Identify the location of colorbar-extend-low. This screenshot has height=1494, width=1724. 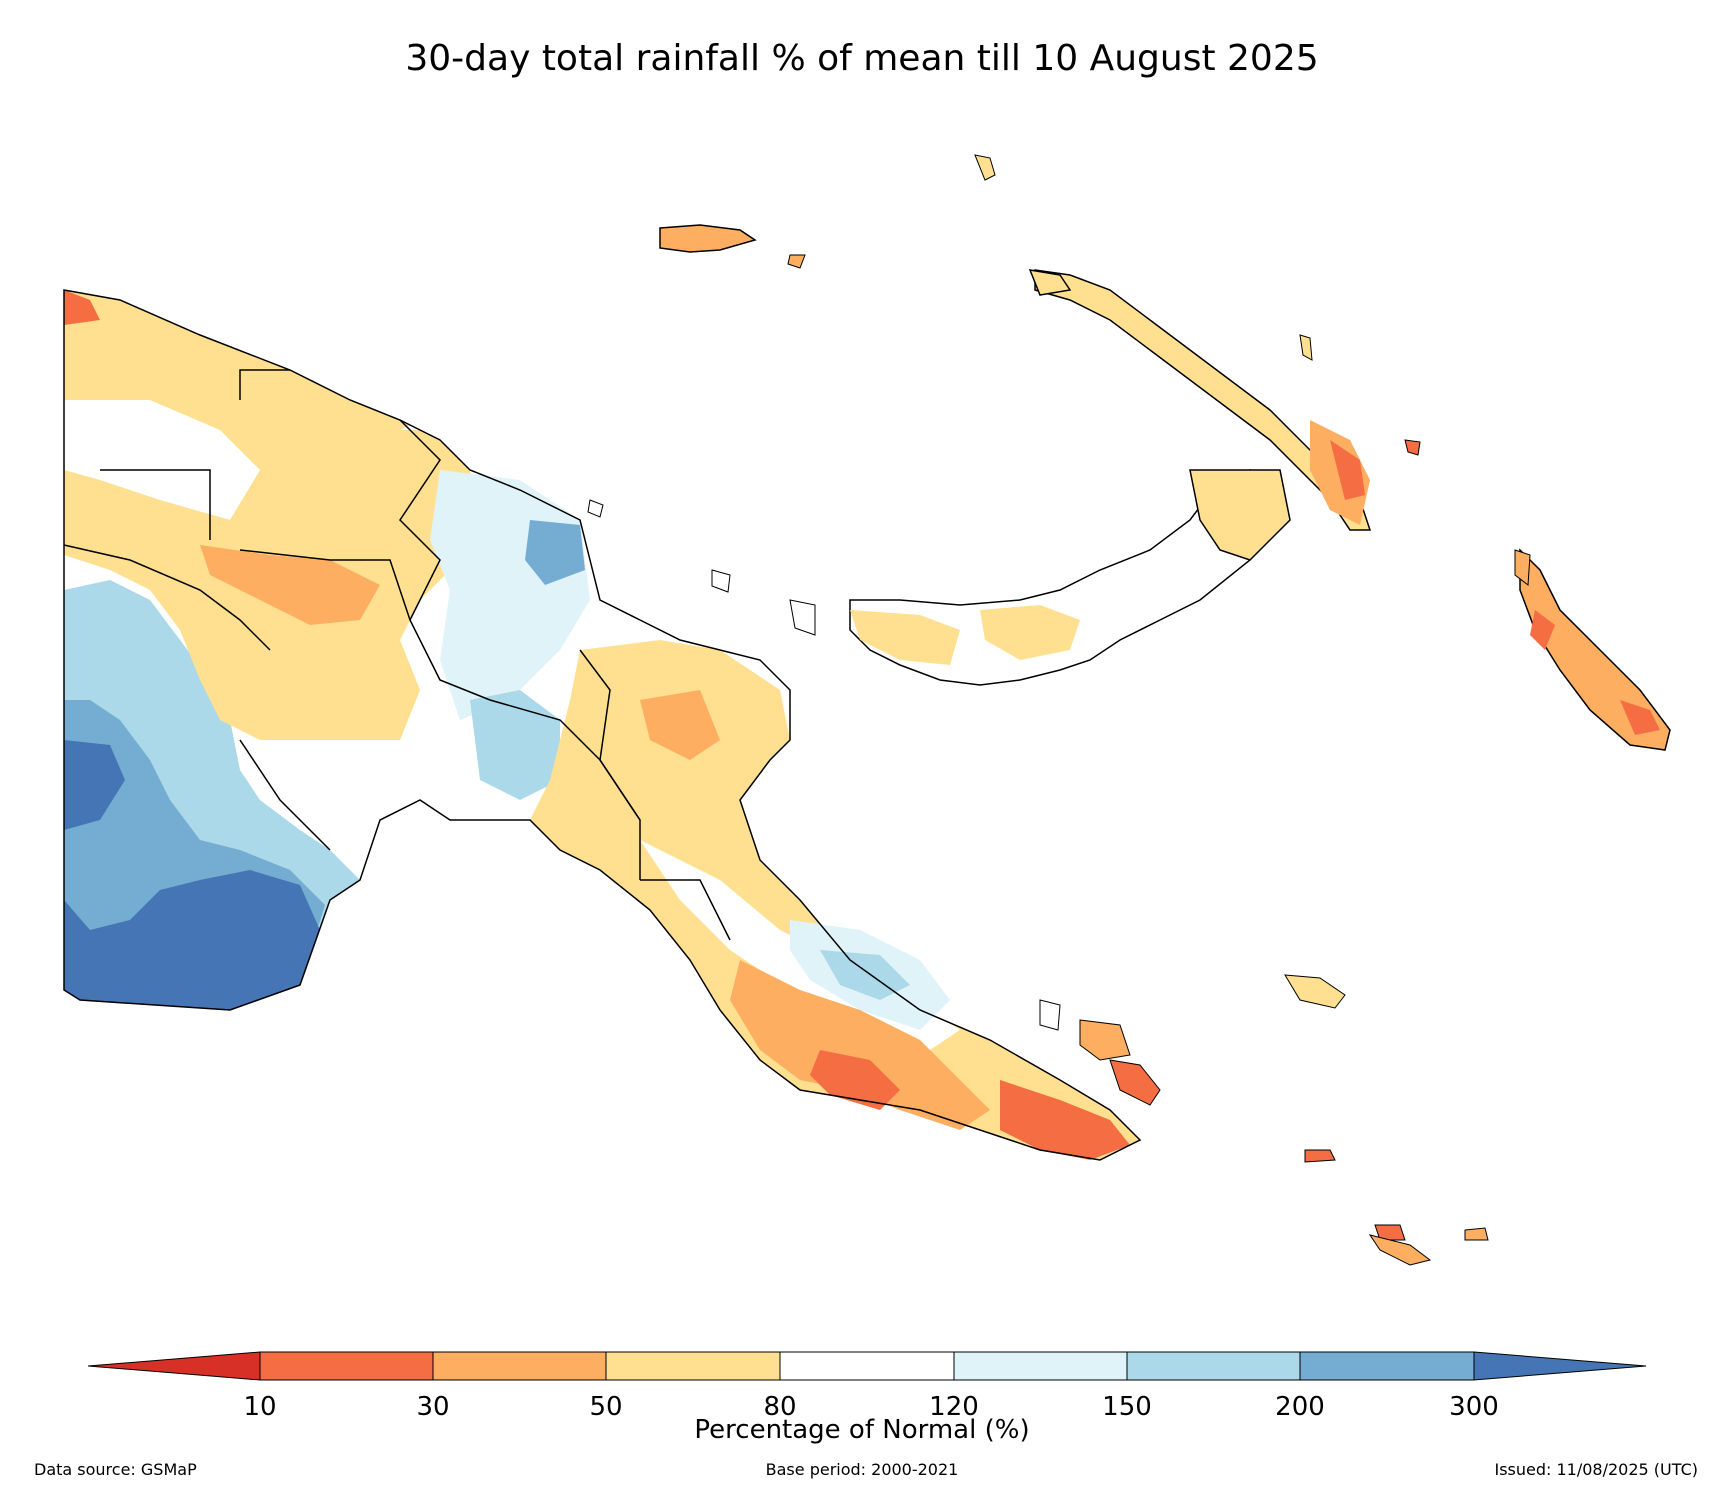
(174, 1366).